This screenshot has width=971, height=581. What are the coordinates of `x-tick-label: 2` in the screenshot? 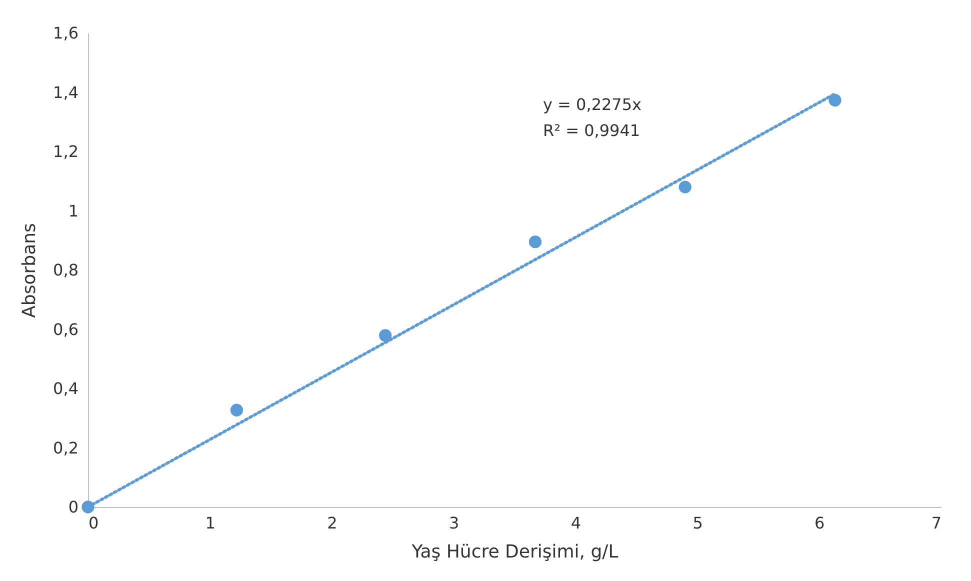 It's located at (332, 523).